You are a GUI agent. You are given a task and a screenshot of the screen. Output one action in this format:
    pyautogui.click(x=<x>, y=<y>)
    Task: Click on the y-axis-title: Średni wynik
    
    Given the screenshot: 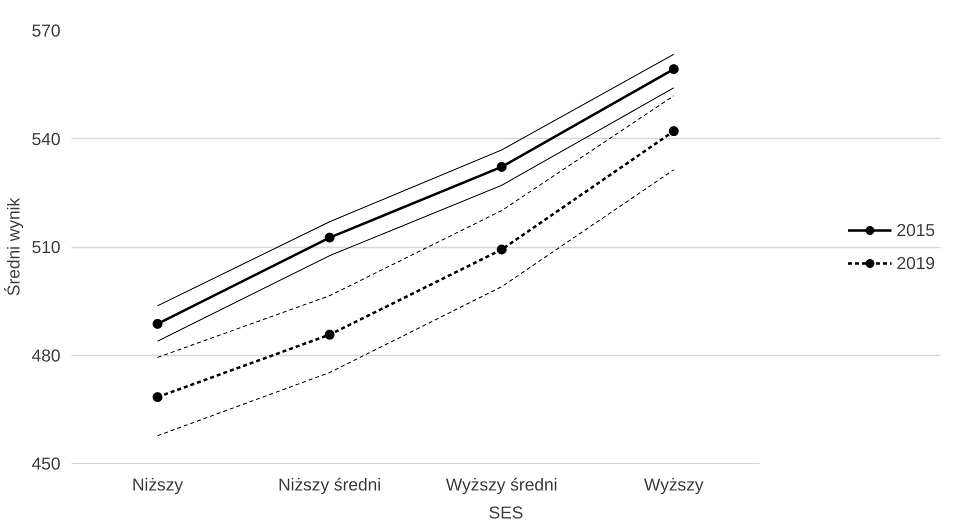 What is the action you would take?
    pyautogui.click(x=14, y=247)
    